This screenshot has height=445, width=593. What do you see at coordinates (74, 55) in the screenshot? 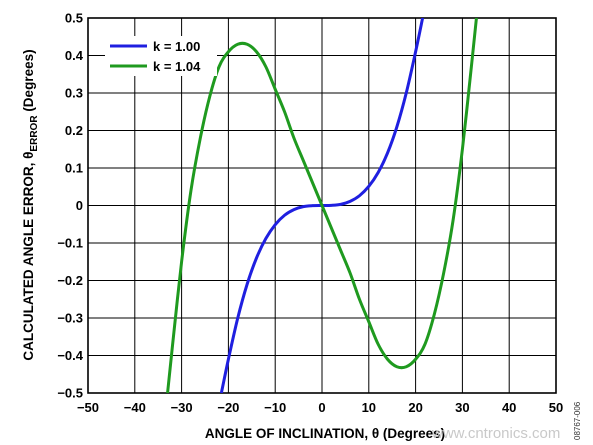
I see `y-tick-label: 0.4` at bounding box center [74, 55].